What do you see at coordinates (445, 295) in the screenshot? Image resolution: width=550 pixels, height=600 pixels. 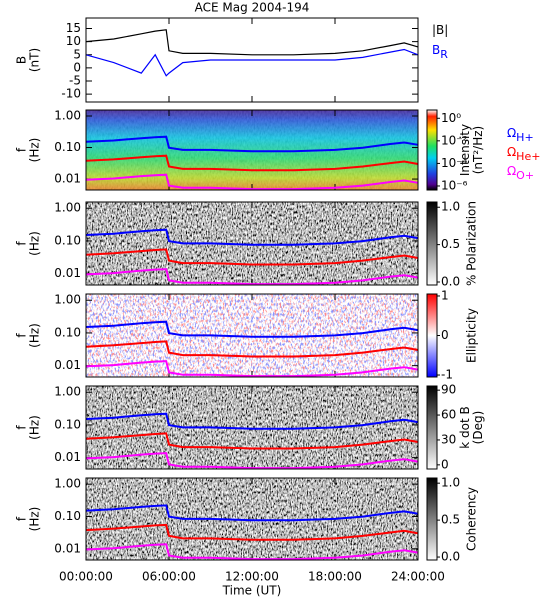 I see `colorbar-tick-label: 1` at bounding box center [445, 295].